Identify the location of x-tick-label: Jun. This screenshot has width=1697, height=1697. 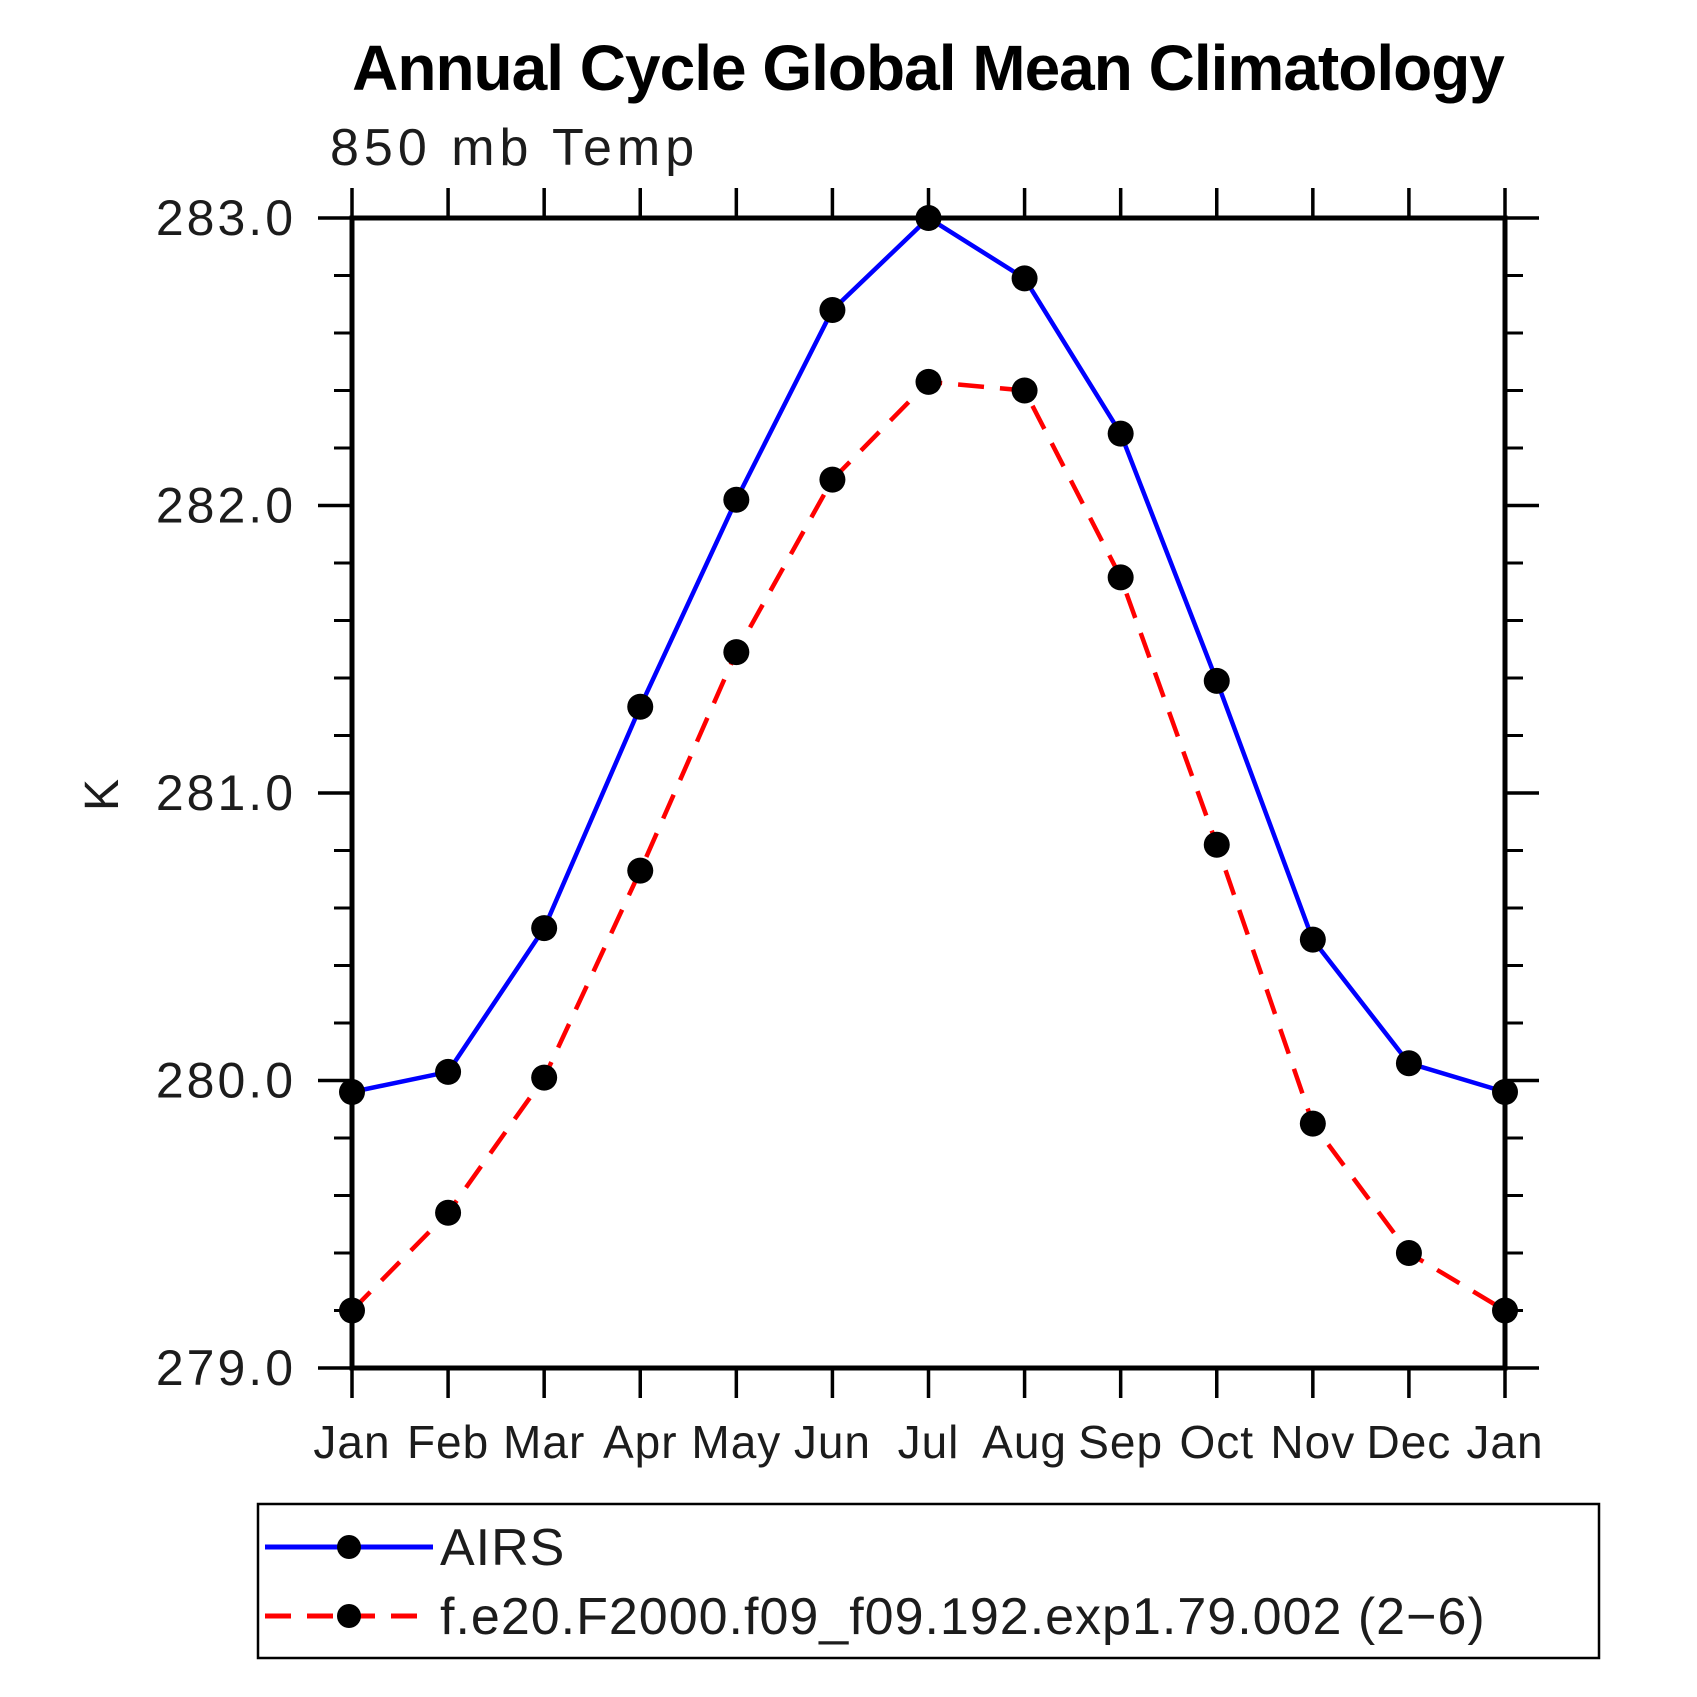
(832, 1442).